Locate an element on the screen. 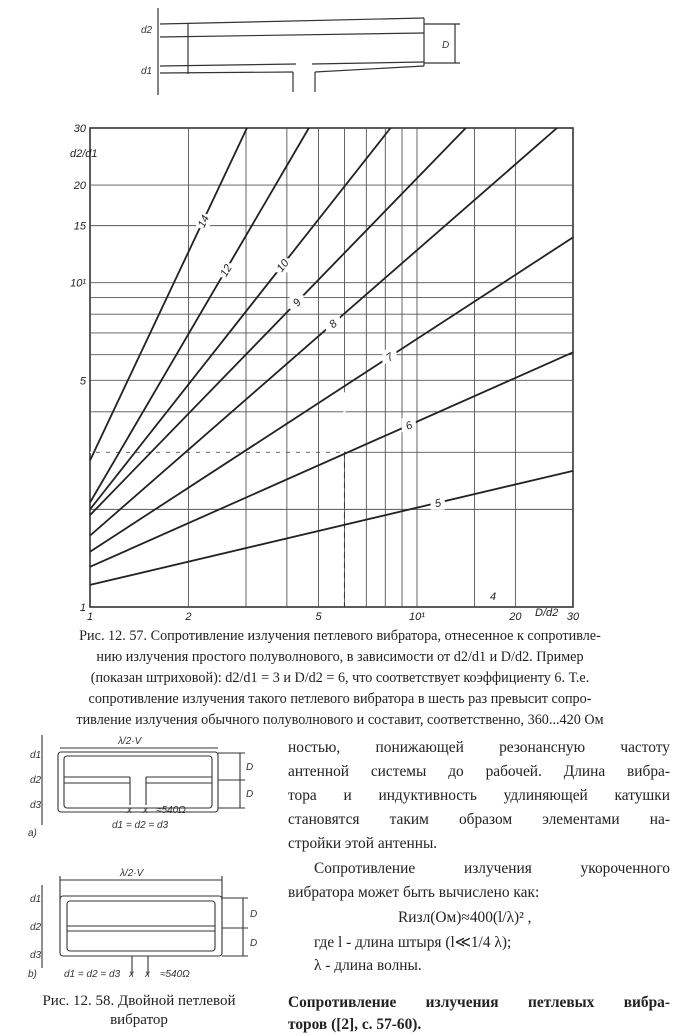  x-axis-label: D/d2 is located at coordinates (546, 613).